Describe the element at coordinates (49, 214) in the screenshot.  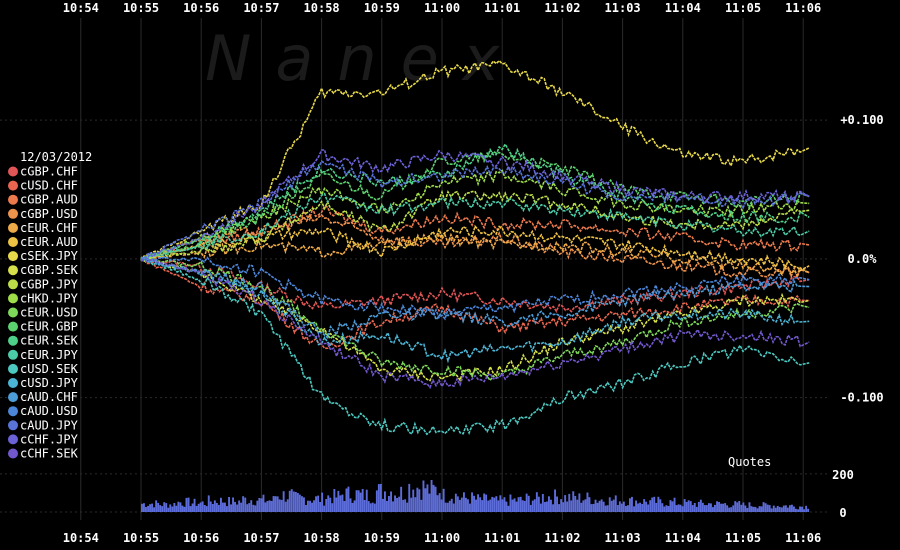
I see `legend-label: cGBP.USD` at that location.